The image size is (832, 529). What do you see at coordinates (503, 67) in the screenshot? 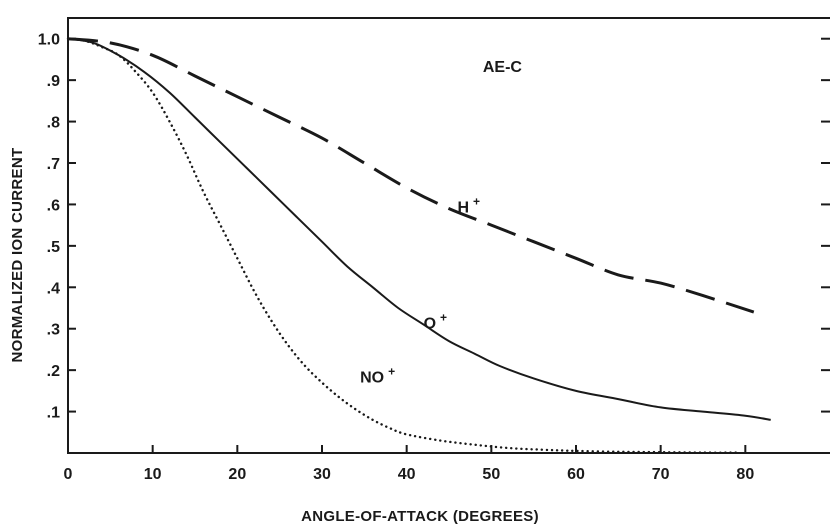
I see `annotation-ae-c: AE-C` at bounding box center [503, 67].